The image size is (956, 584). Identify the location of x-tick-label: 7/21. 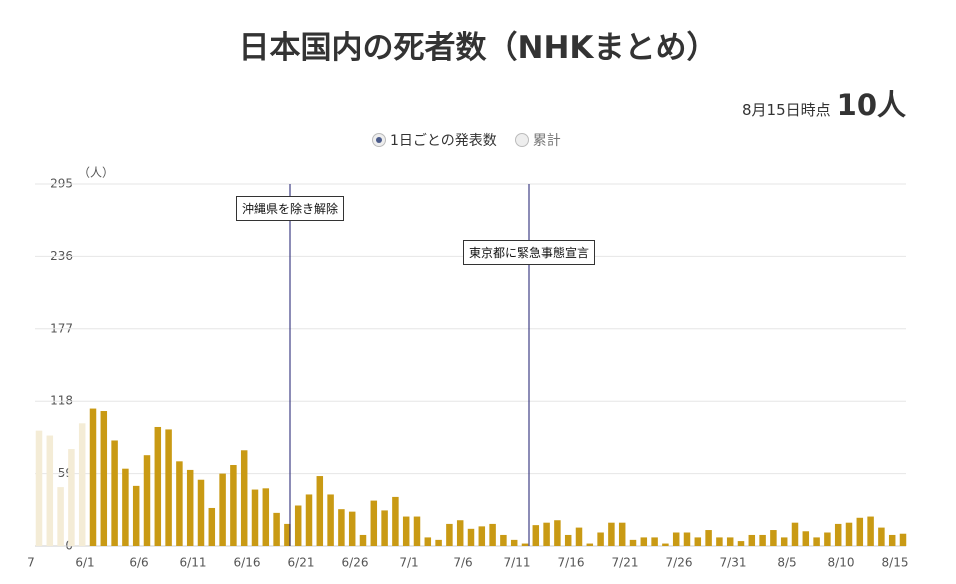
(625, 563).